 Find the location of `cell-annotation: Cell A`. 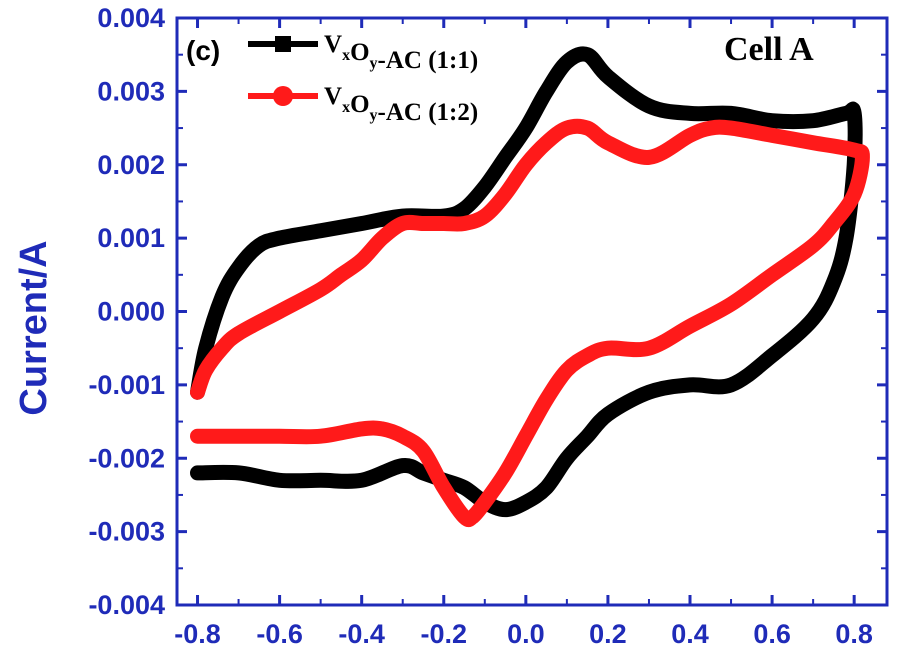

cell-annotation: Cell A is located at coordinates (769, 49).